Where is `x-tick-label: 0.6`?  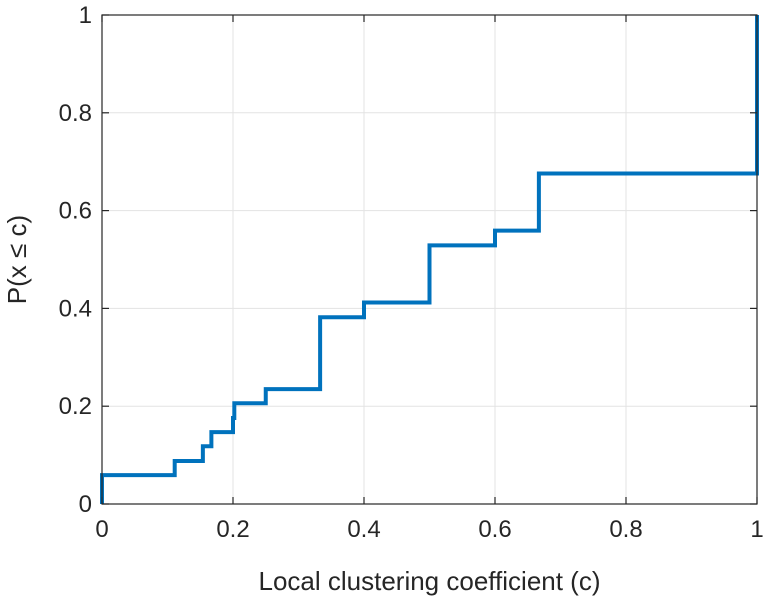 x-tick-label: 0.6 is located at coordinates (494, 529).